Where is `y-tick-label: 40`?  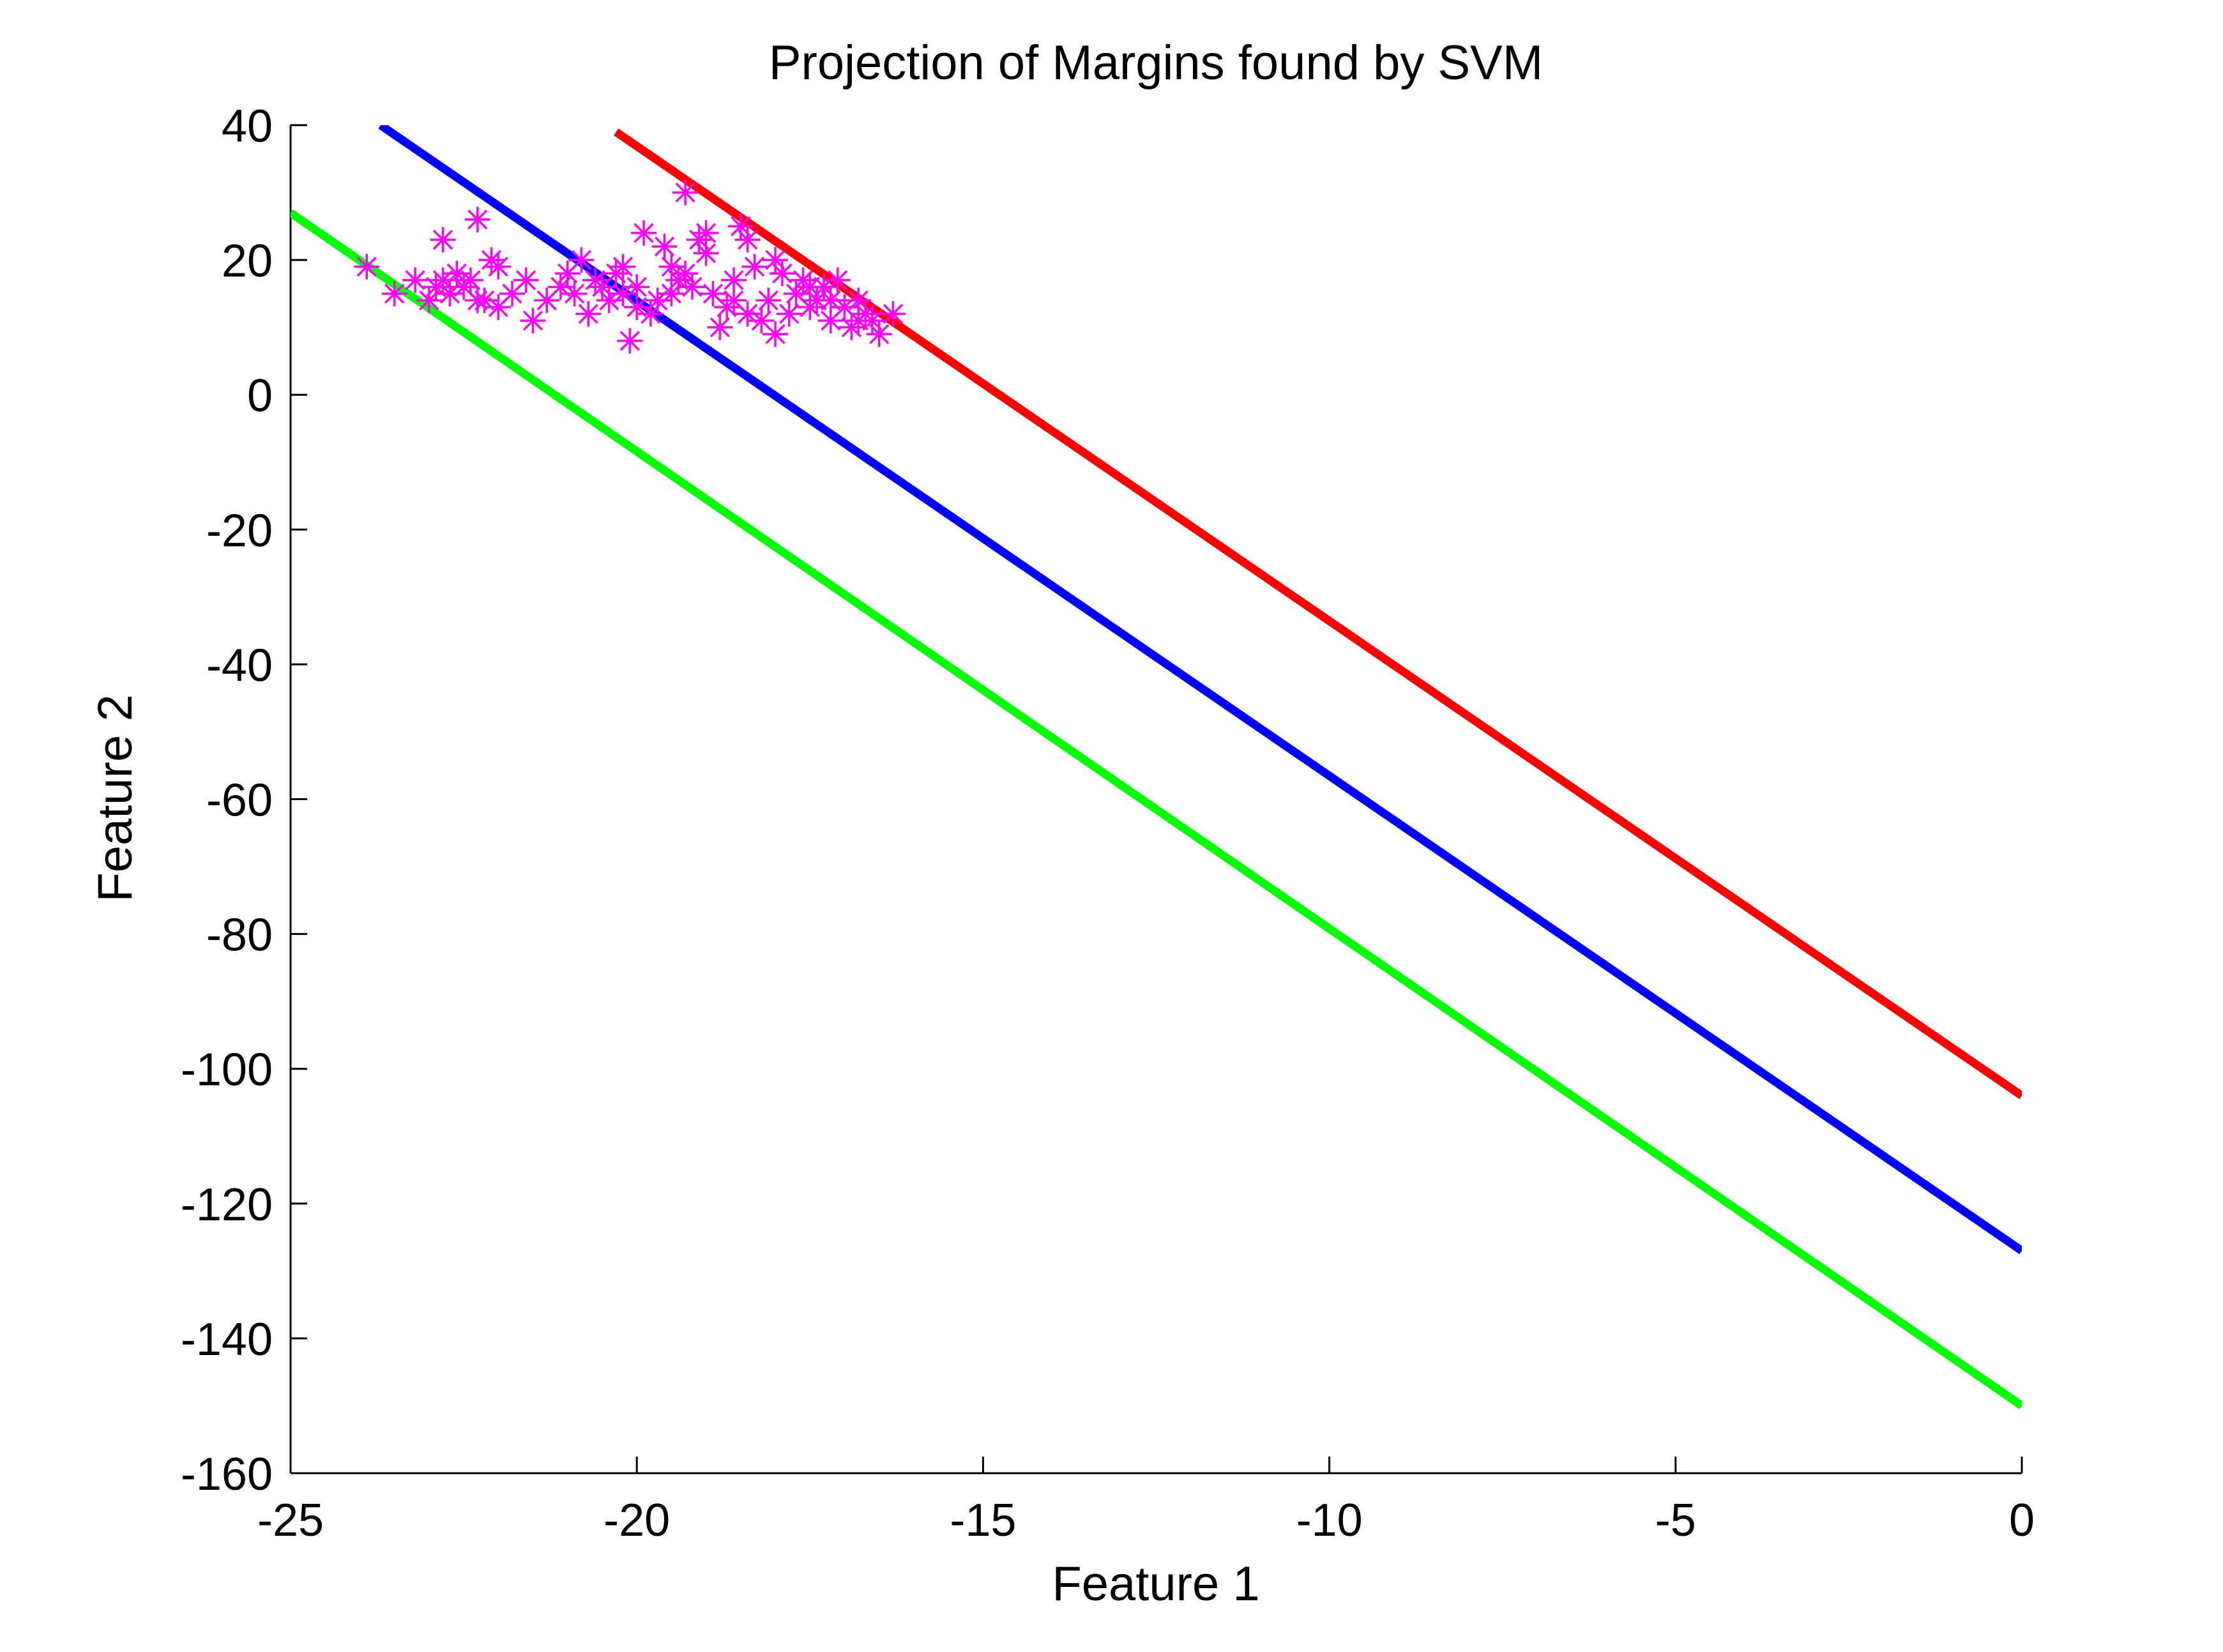 y-tick-label: 40 is located at coordinates (248, 126).